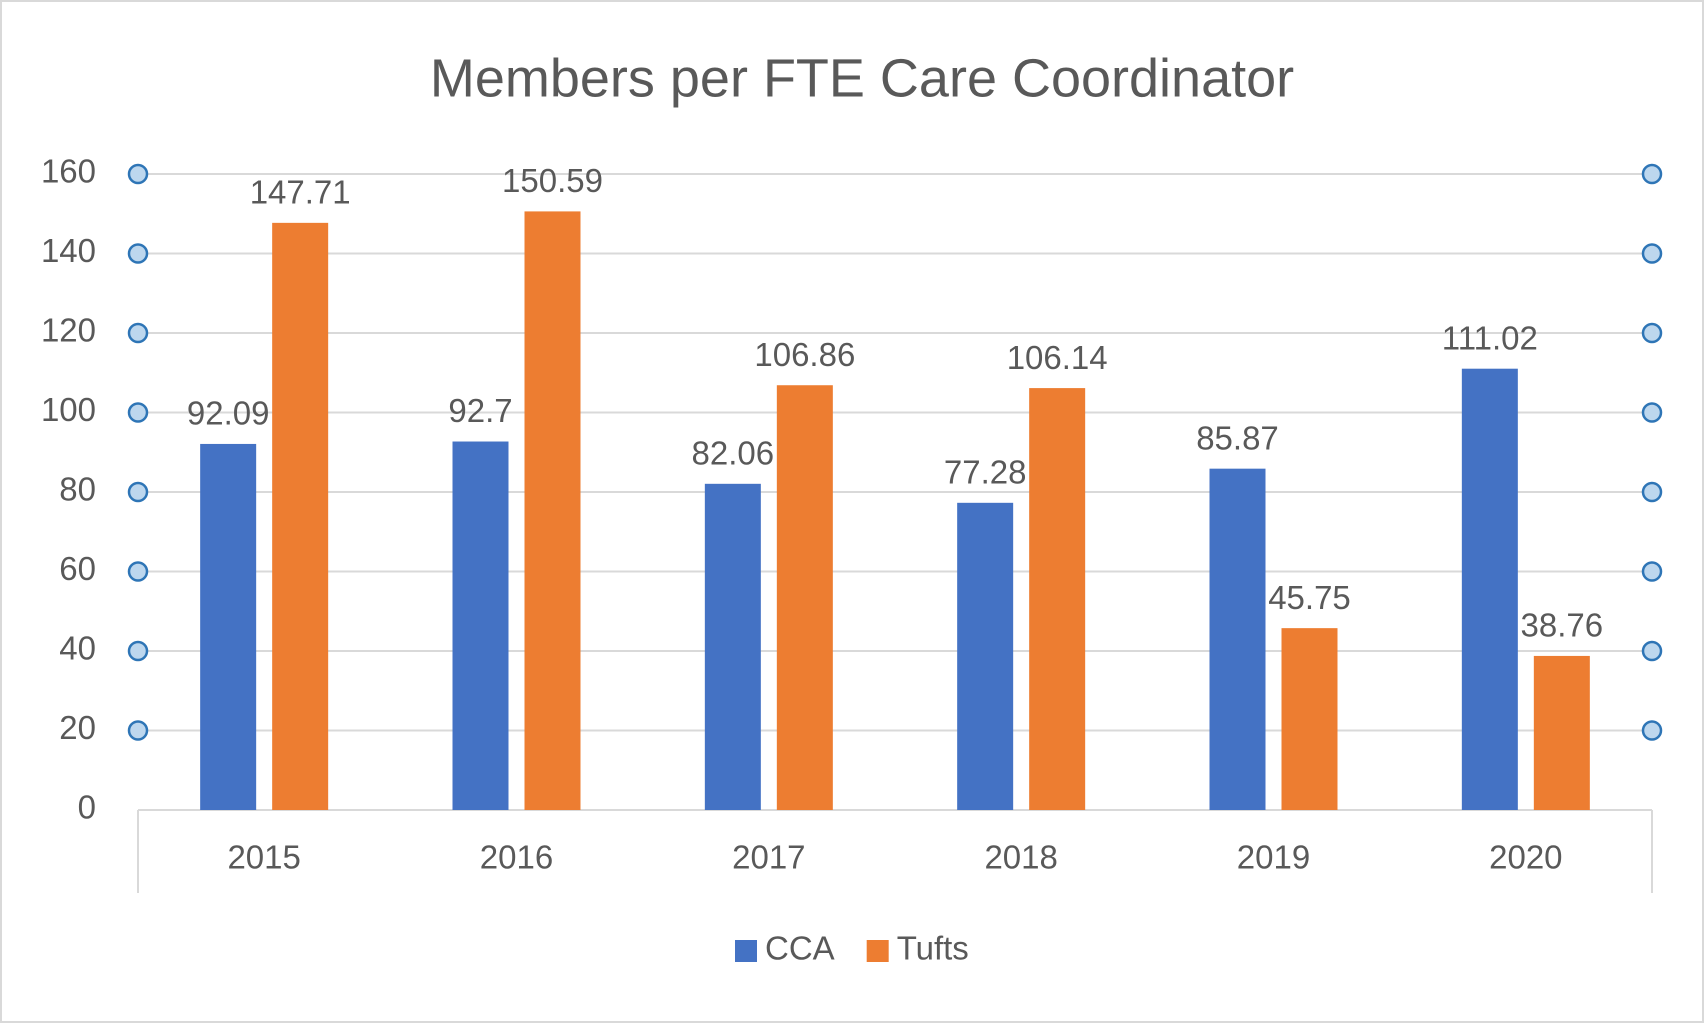 Image resolution: width=1704 pixels, height=1023 pixels. Describe the element at coordinates (733, 453) in the screenshot. I see `data-label: 82.06` at that location.